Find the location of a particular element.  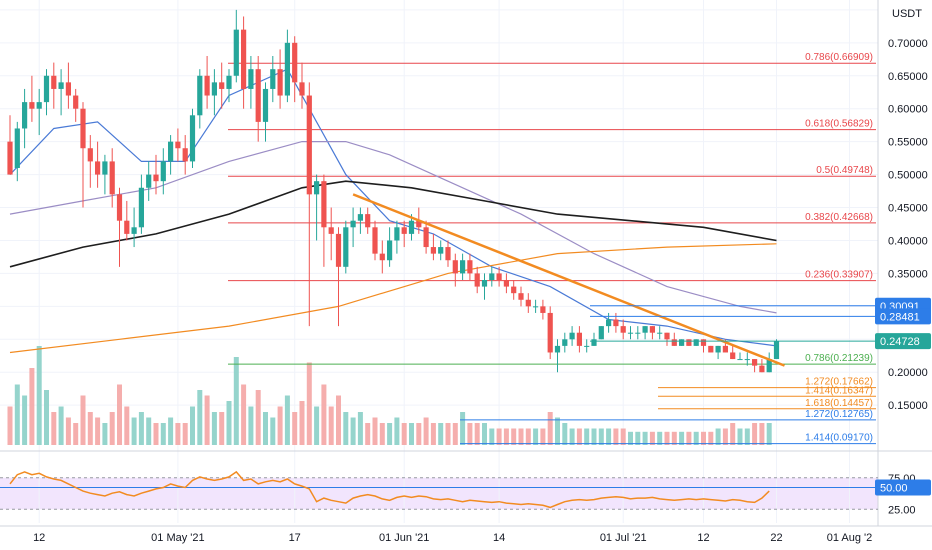

trendline is located at coordinates (568, 280).